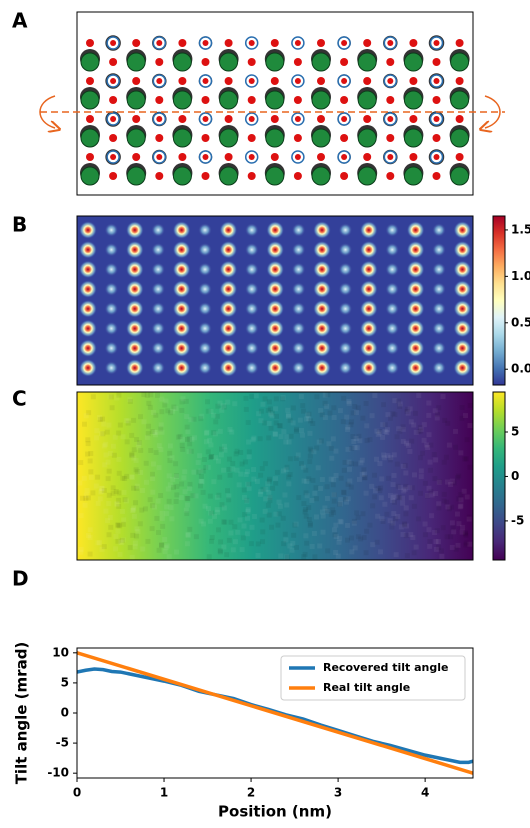  What do you see at coordinates (499, 300) in the screenshot?
I see `colorbar` at bounding box center [499, 300].